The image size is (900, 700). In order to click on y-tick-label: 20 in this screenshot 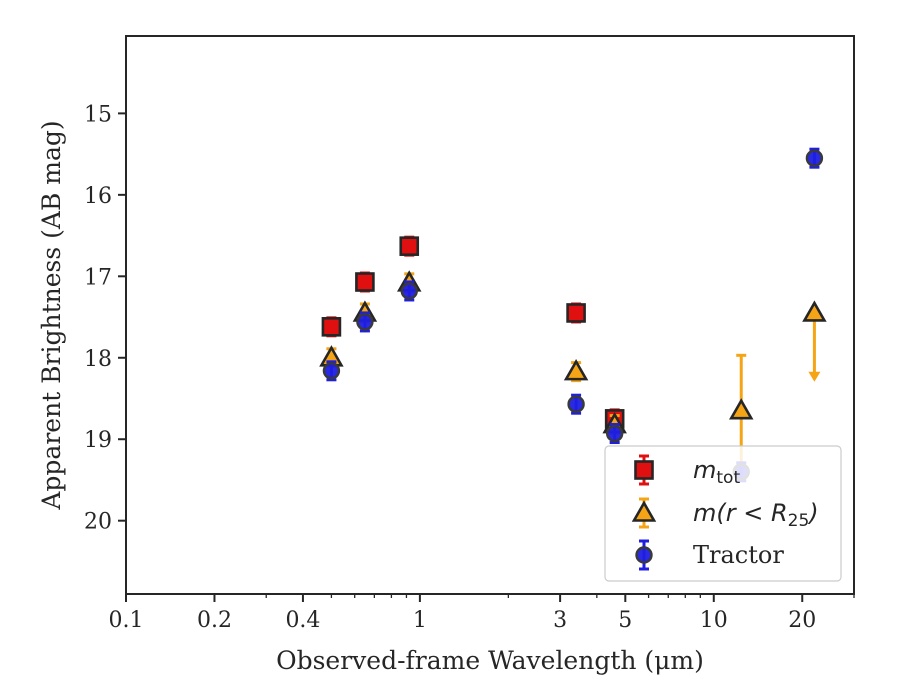, I will do `click(98, 522)`.